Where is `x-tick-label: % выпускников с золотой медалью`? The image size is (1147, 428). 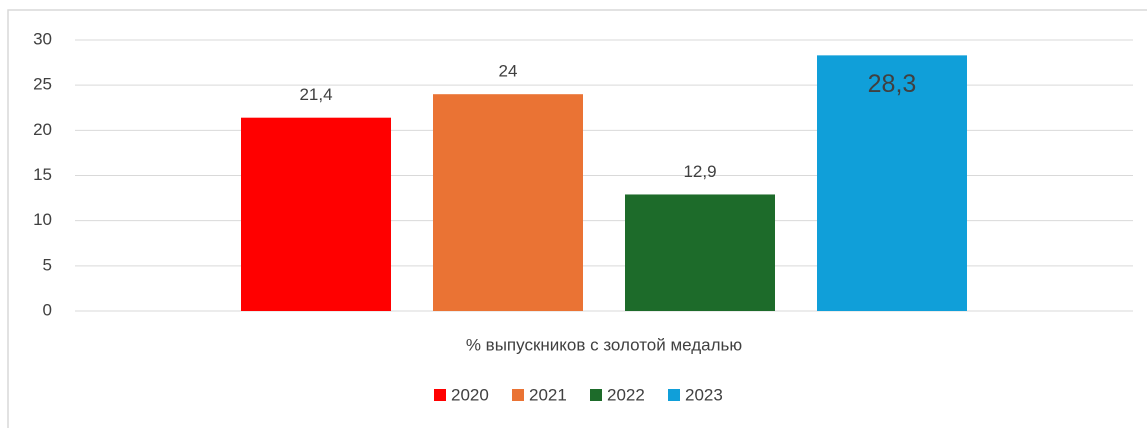
x-tick-label: % выпускников с золотой медалью is located at coordinates (604, 344).